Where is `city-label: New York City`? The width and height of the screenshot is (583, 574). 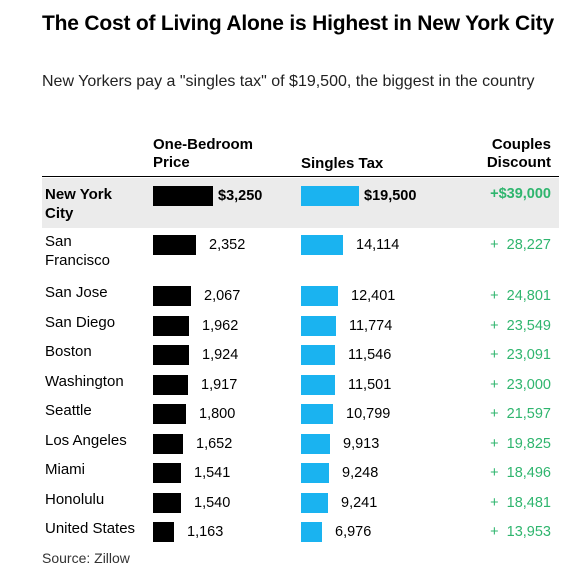
city-label: New York City is located at coordinates (78, 204).